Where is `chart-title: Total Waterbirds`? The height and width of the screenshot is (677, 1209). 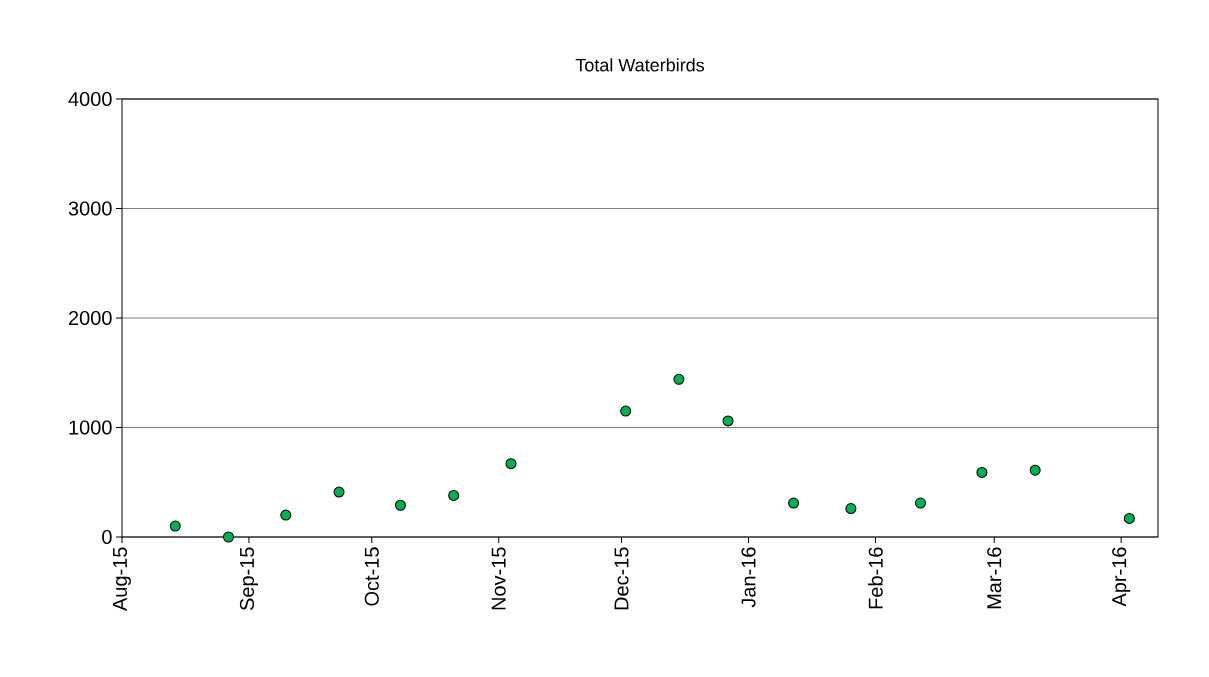 chart-title: Total Waterbirds is located at coordinates (640, 65).